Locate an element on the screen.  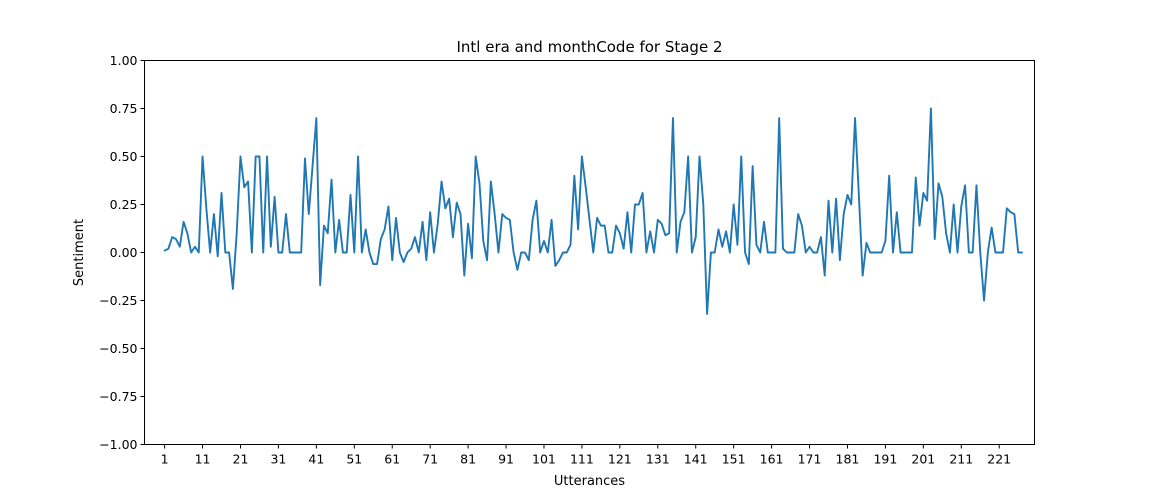
x-tick-label: 11 is located at coordinates (203, 459).